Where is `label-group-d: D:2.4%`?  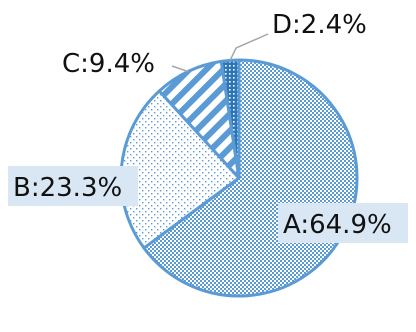
label-group-d: D:2.4% is located at coordinates (319, 25).